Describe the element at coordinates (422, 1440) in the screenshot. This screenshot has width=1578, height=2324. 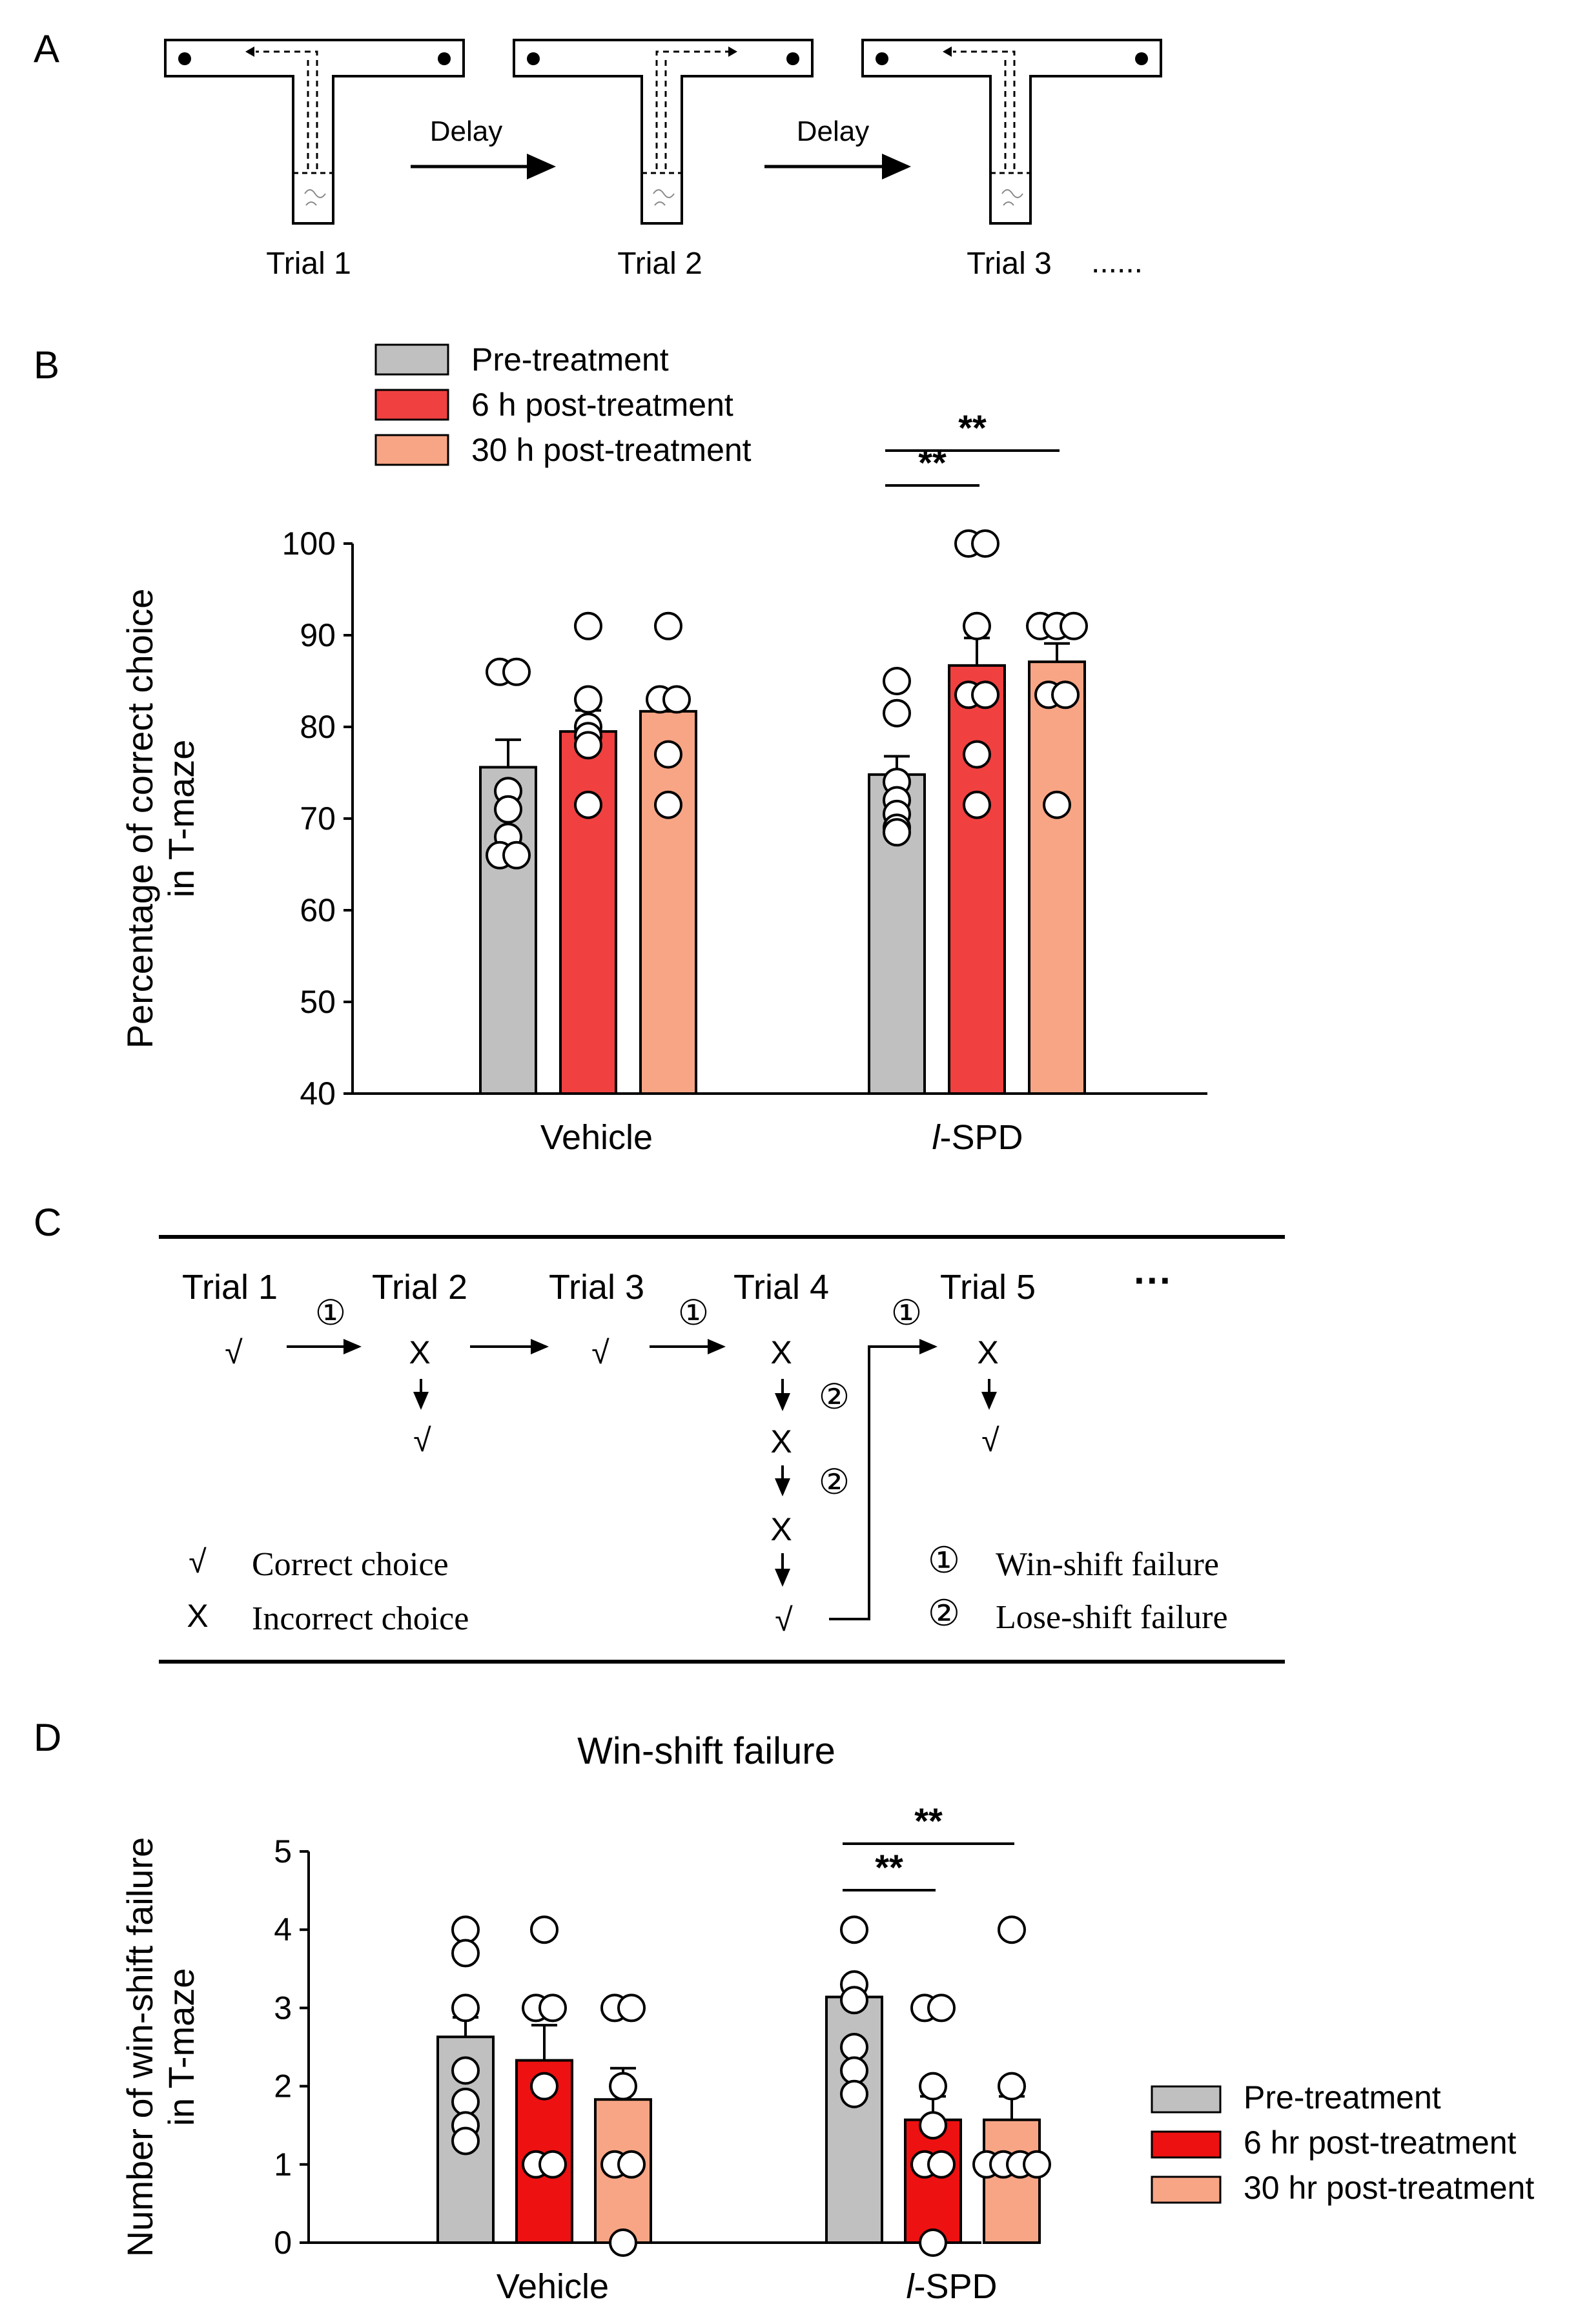
I see `symbol-t2-check: √` at that location.